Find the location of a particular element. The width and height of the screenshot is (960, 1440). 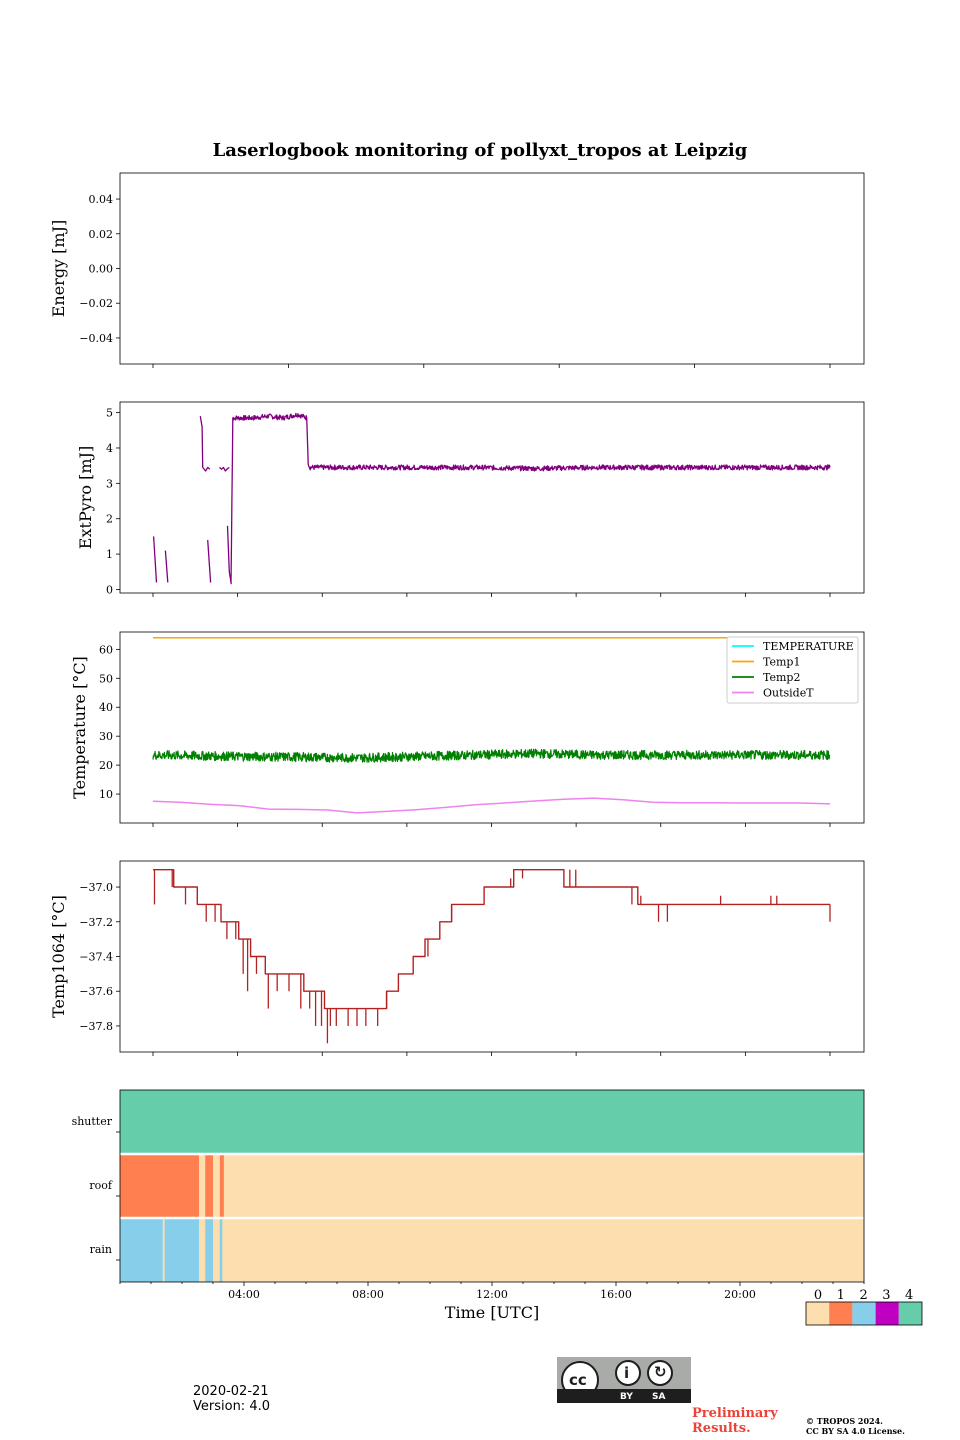

extpyro-ytick-label: 2 is located at coordinates (109, 519).